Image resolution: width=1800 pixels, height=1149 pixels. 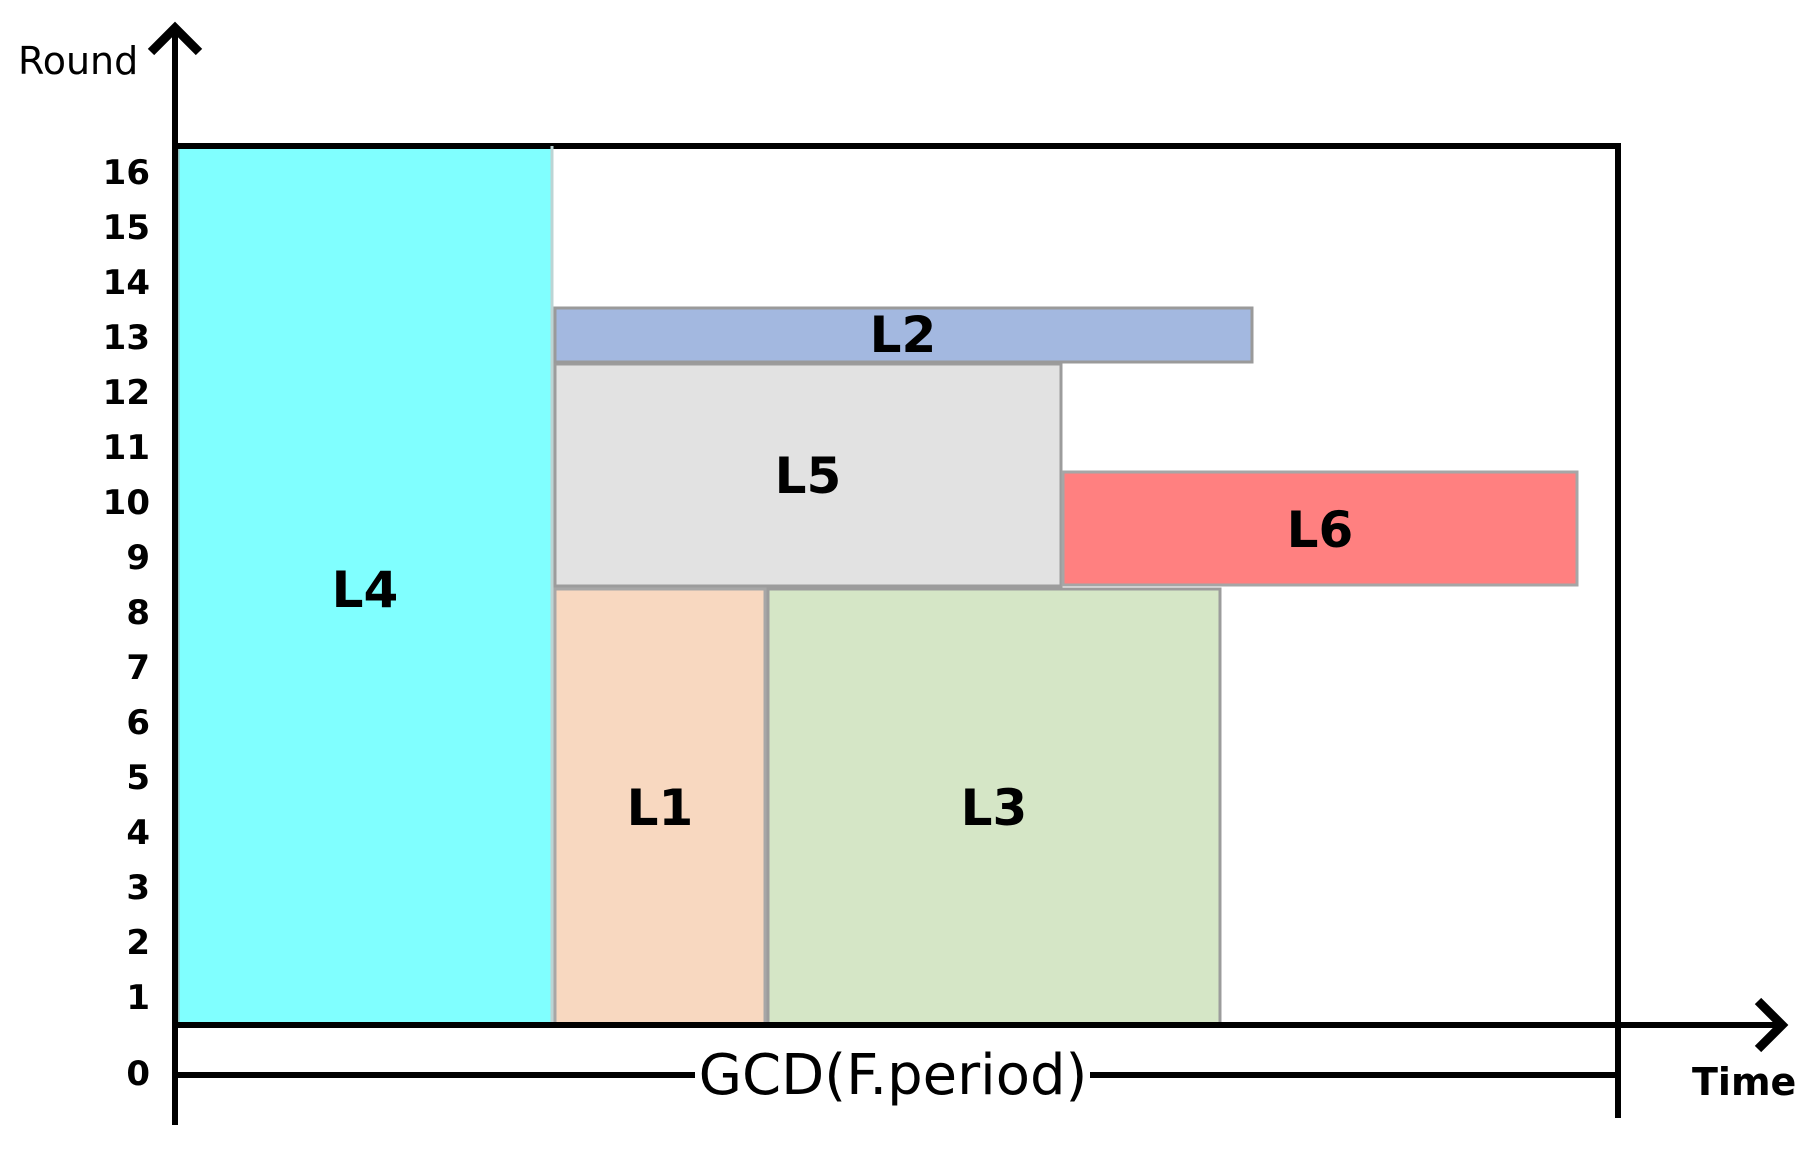 What do you see at coordinates (78, 61) in the screenshot?
I see `y-axis-title: Round` at bounding box center [78, 61].